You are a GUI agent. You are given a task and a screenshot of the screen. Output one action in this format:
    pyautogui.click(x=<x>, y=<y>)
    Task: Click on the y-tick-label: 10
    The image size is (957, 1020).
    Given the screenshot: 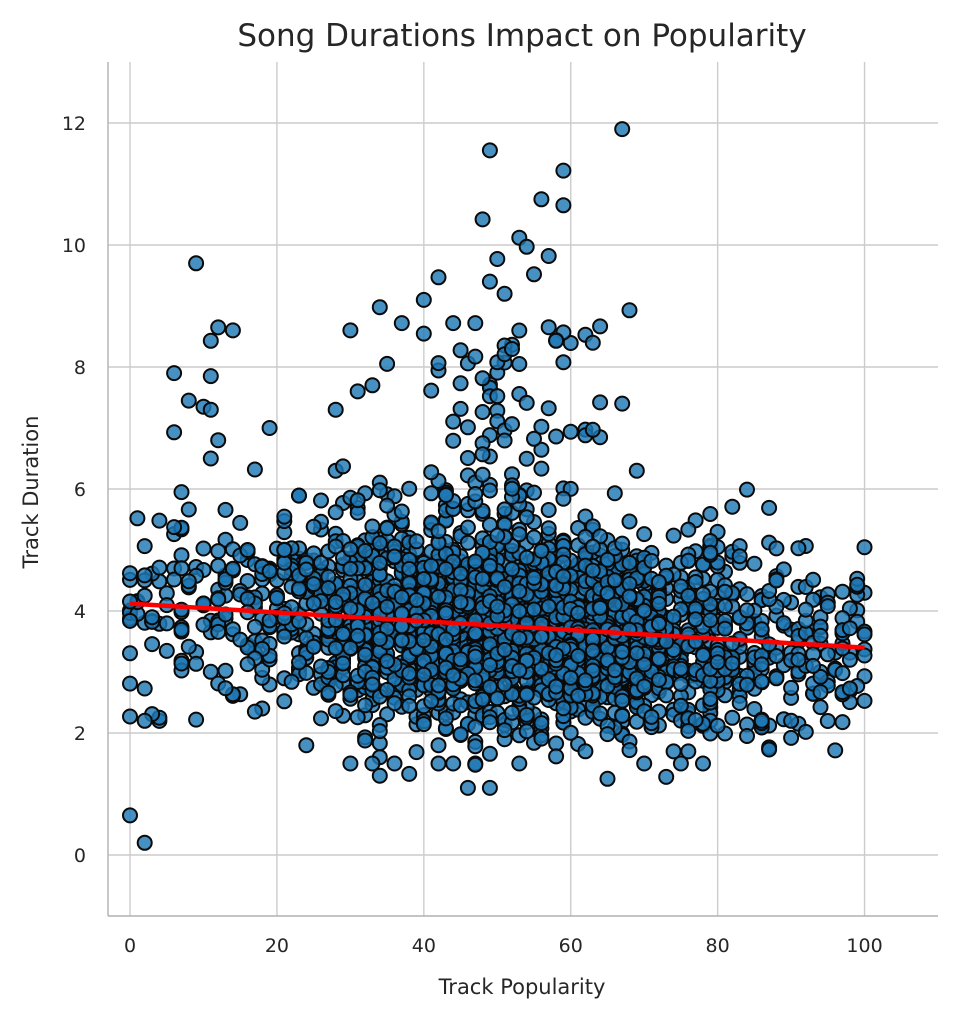 What is the action you would take?
    pyautogui.click(x=74, y=246)
    